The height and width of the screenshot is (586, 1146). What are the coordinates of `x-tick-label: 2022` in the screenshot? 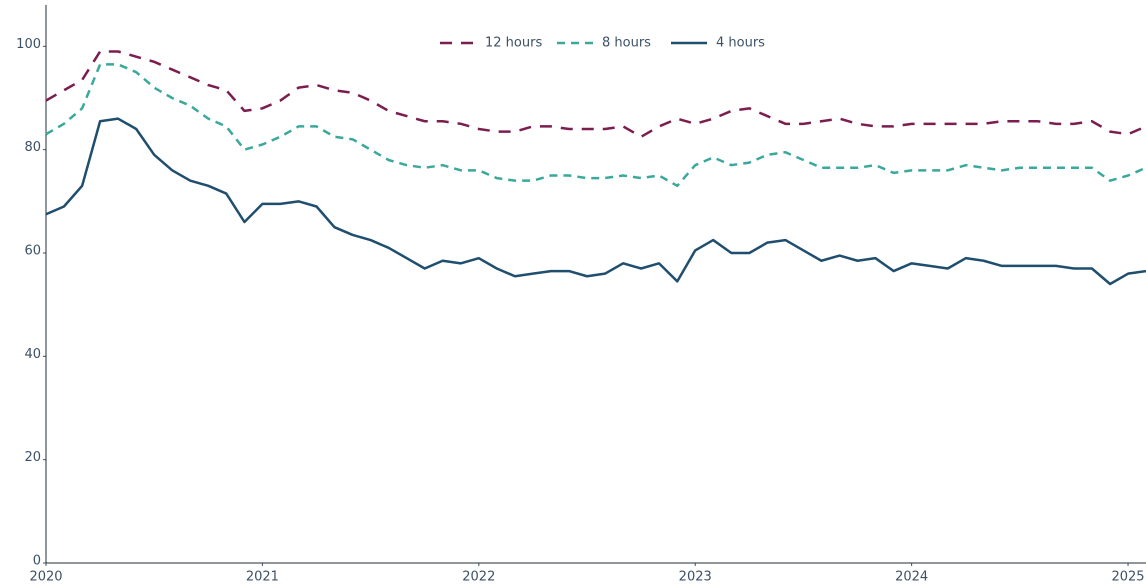 It's located at (478, 577).